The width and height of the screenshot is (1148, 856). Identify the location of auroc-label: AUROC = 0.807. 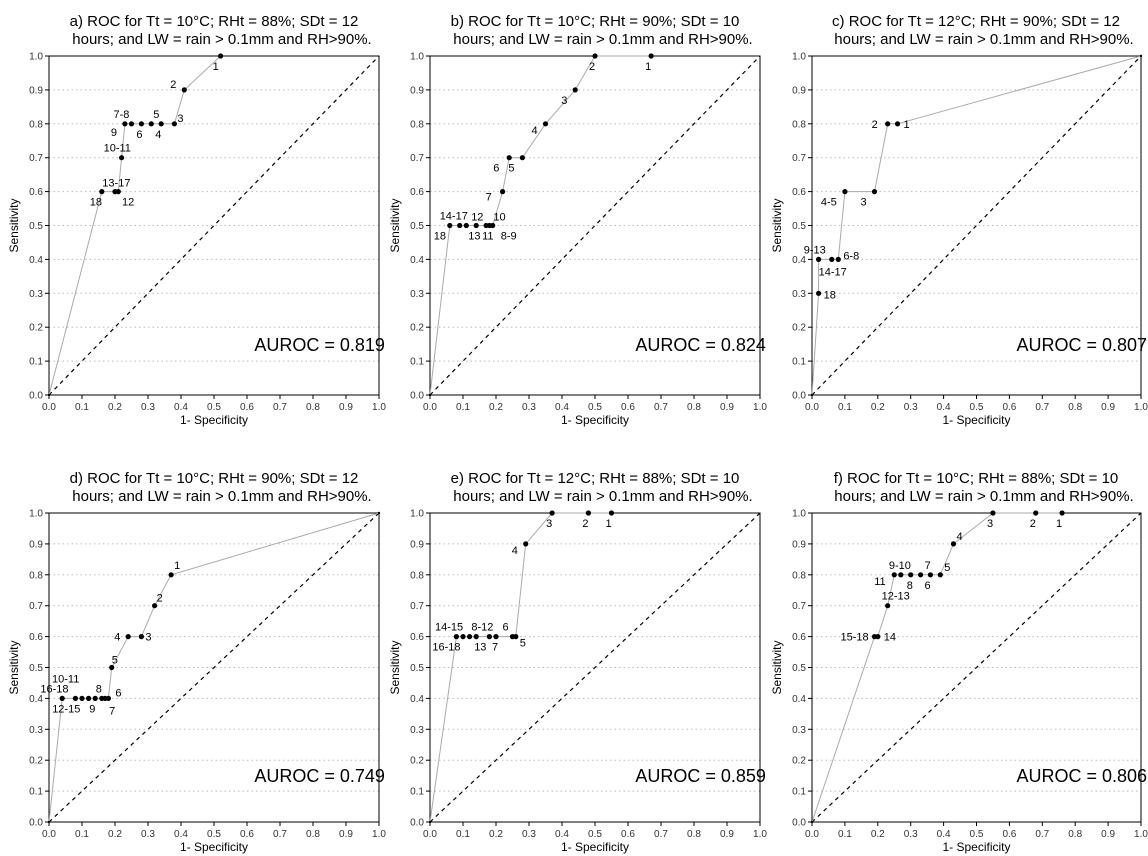
(1081, 345).